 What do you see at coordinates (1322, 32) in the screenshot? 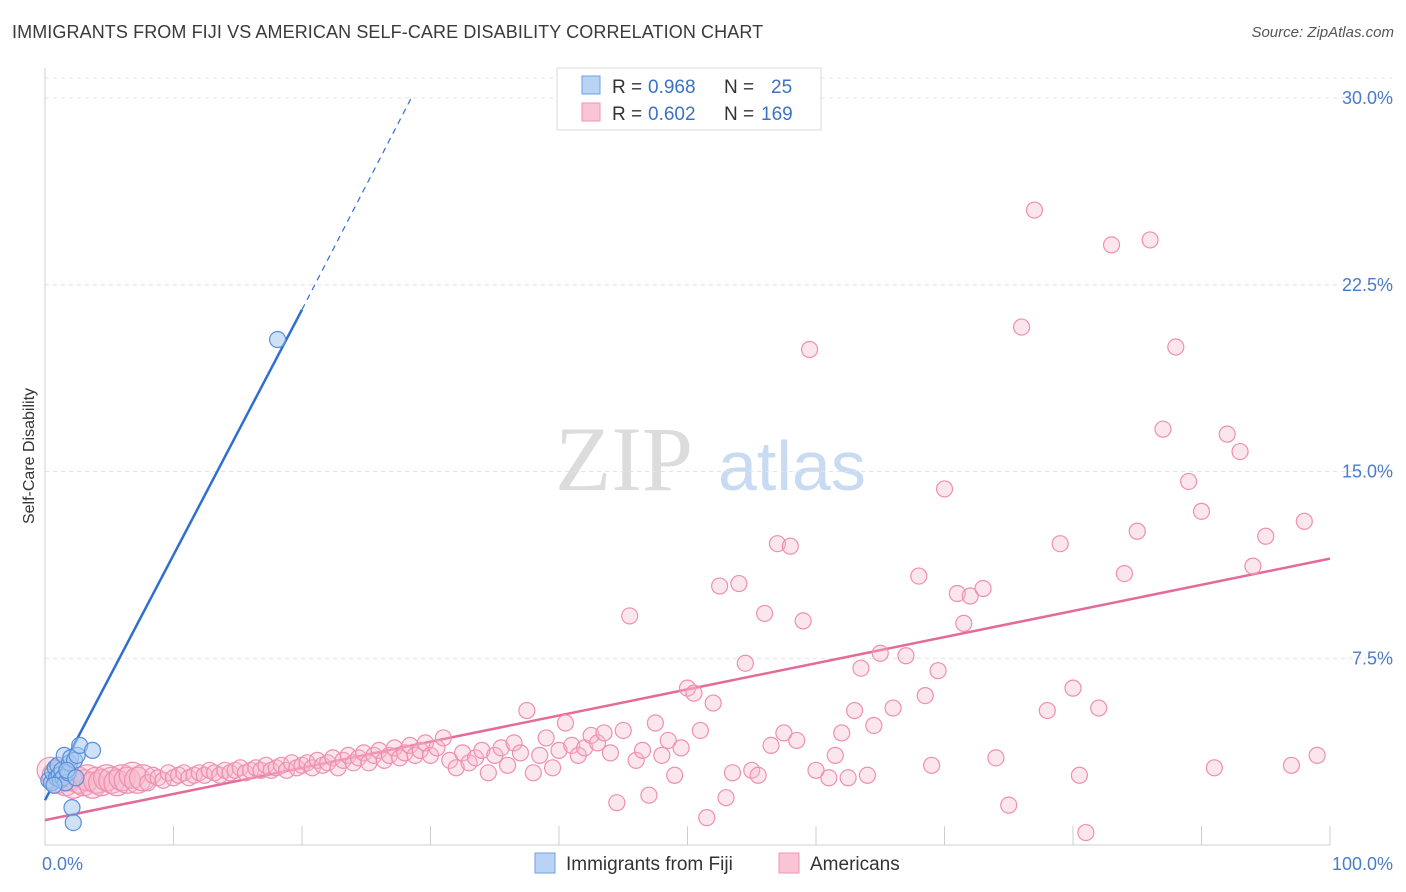
I see `source-label: Source: ZipAtlas.com` at bounding box center [1322, 32].